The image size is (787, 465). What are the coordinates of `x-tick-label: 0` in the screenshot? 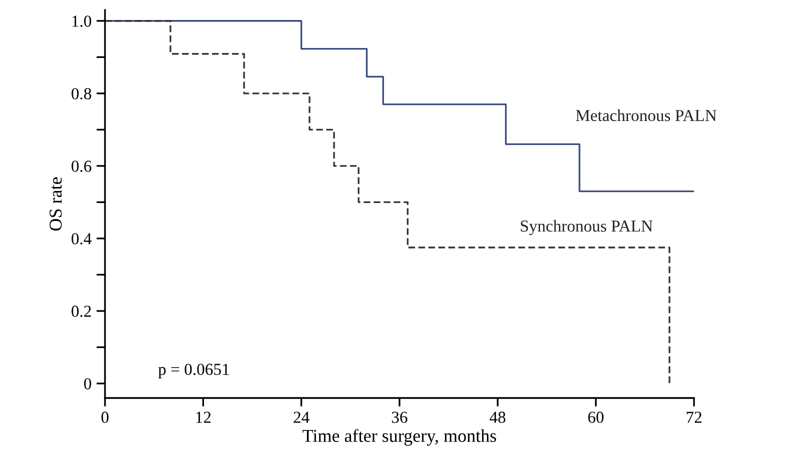 It's located at (105, 417).